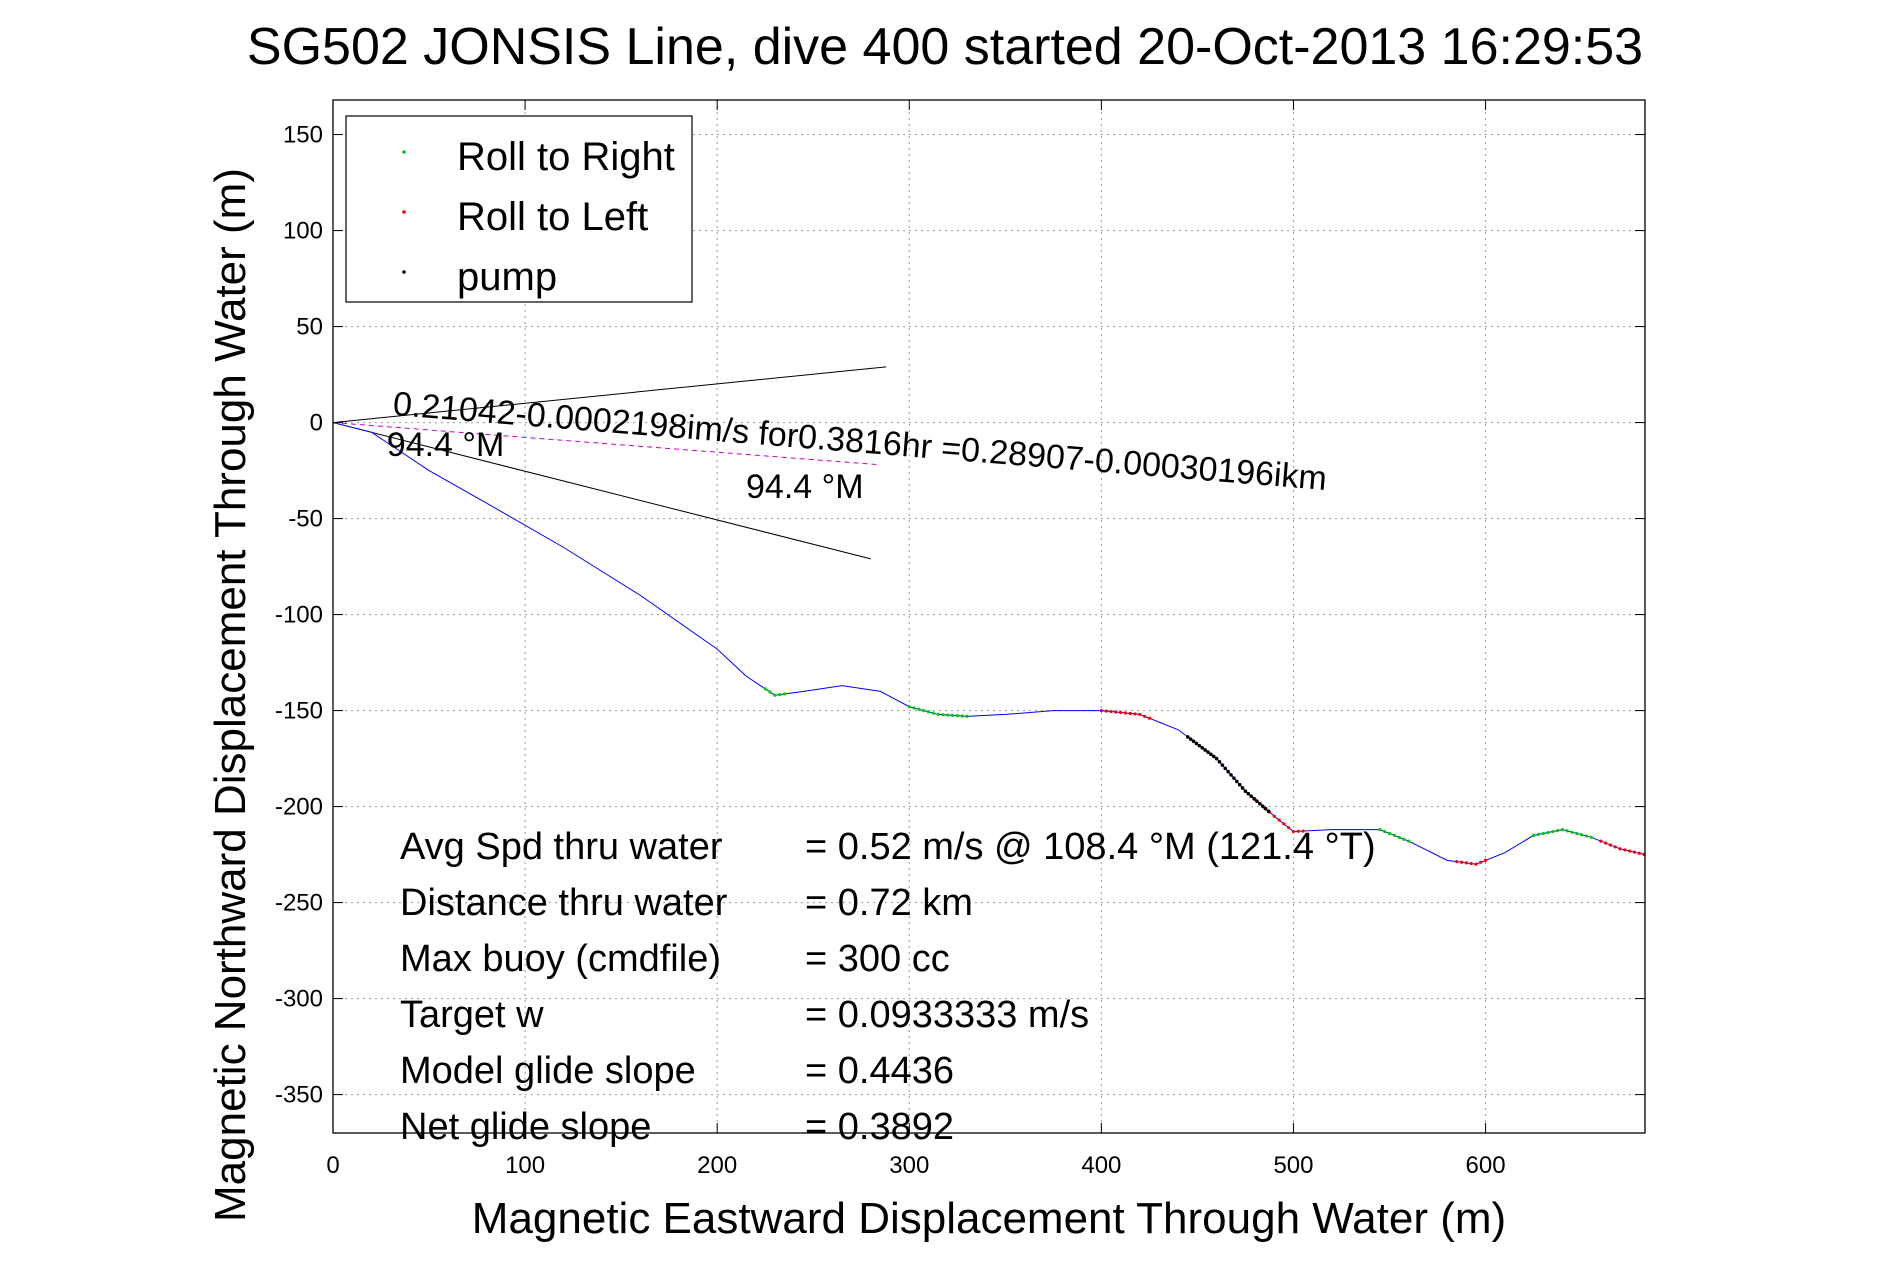 The height and width of the screenshot is (1262, 1891). I want to click on y-tick-label: -50, so click(305, 519).